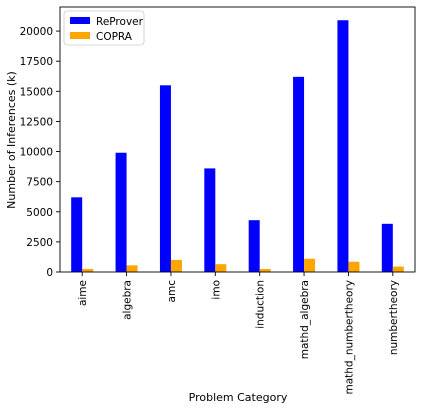  Describe the element at coordinates (83, 293) in the screenshot. I see `x-tick-label: aime` at that location.